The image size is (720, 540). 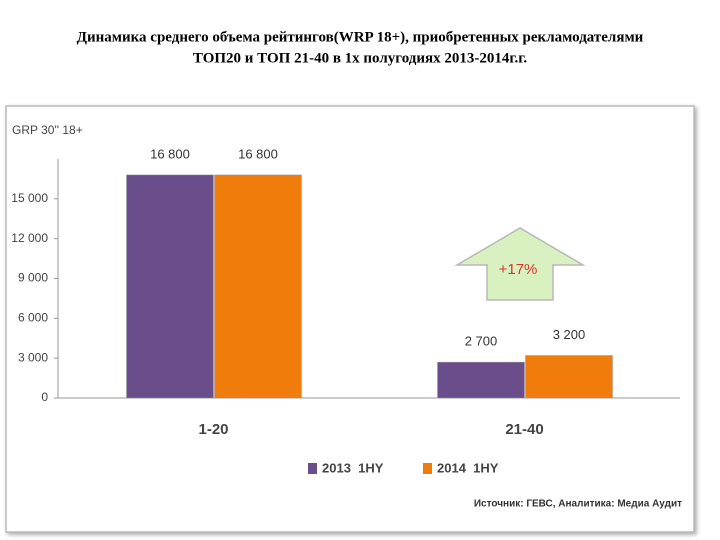 I want to click on value-label: 2 700, so click(x=481, y=341).